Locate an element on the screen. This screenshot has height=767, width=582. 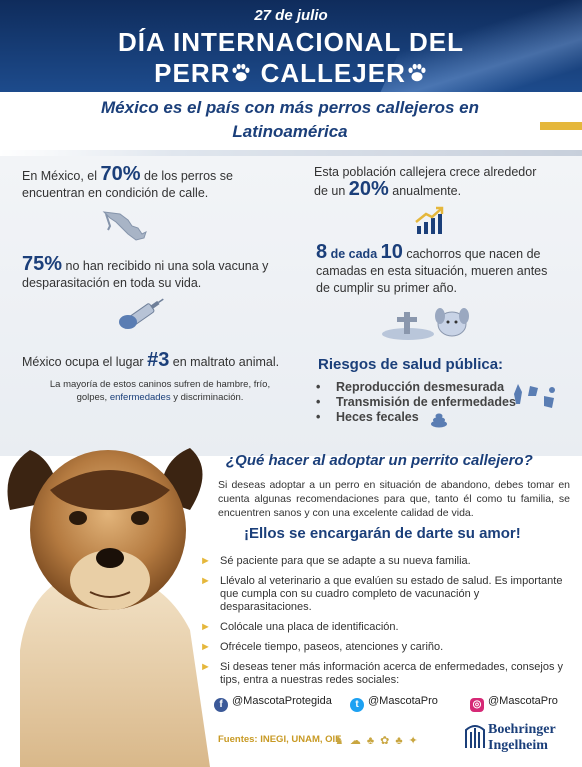
feces-icon is located at coordinates (439, 420).